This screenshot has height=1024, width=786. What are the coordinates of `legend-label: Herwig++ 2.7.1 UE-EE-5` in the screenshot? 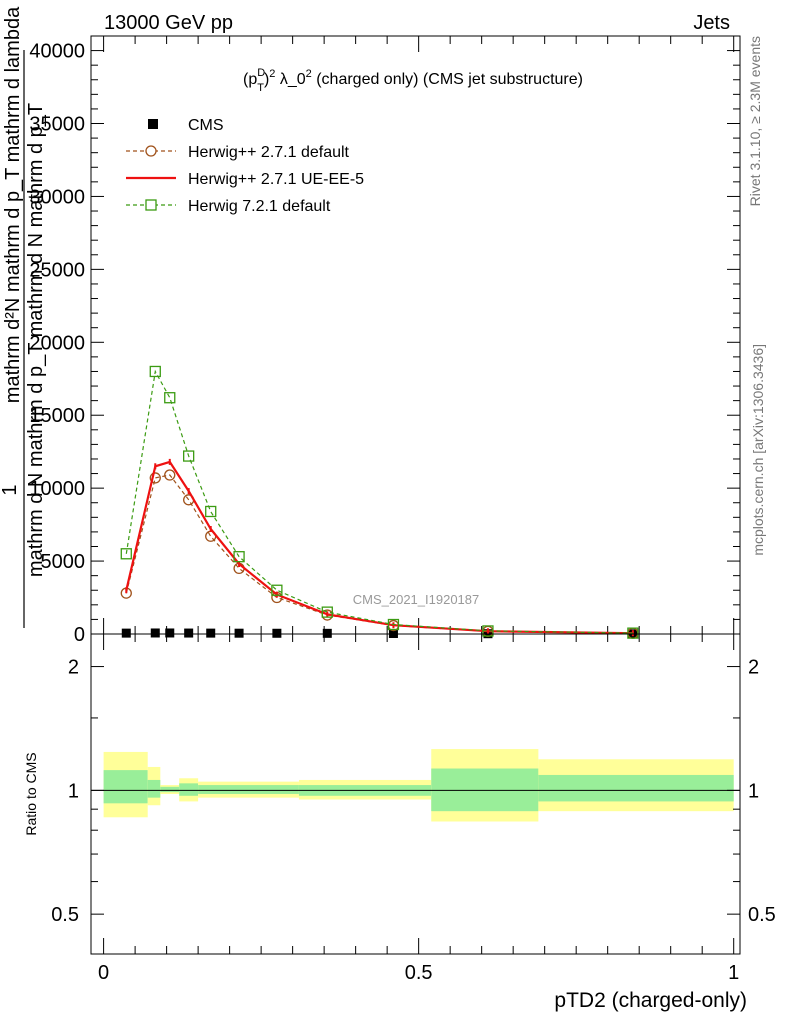 It's located at (276, 179).